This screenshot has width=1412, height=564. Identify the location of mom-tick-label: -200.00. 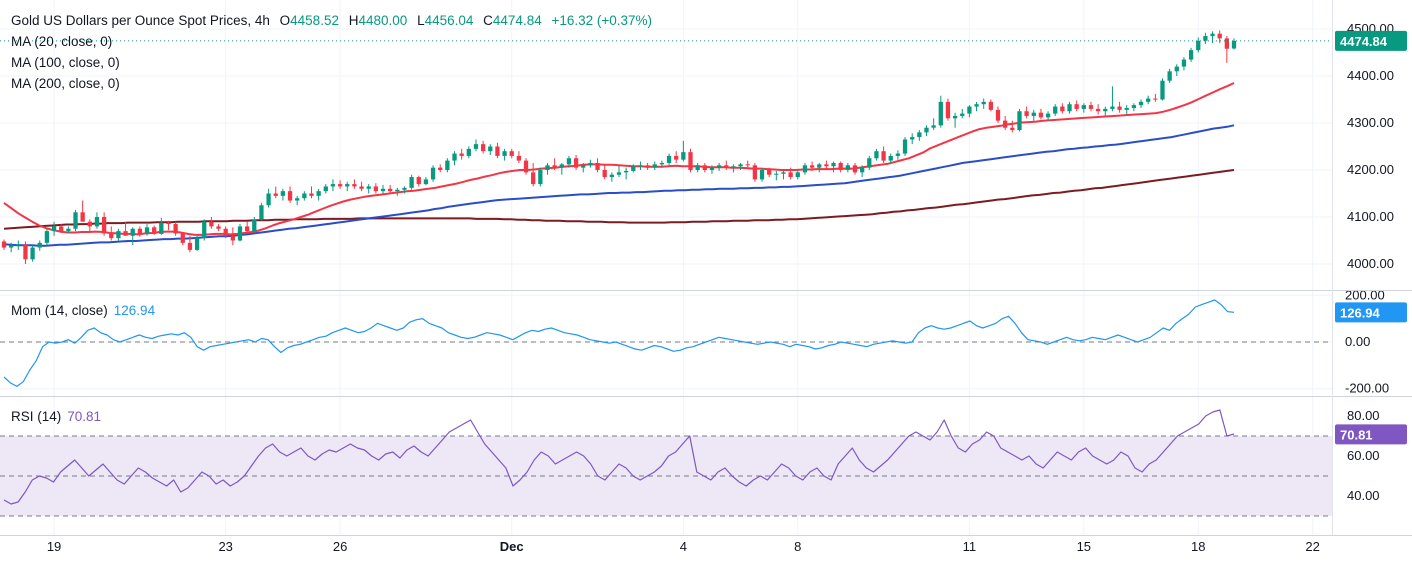
(1367, 388).